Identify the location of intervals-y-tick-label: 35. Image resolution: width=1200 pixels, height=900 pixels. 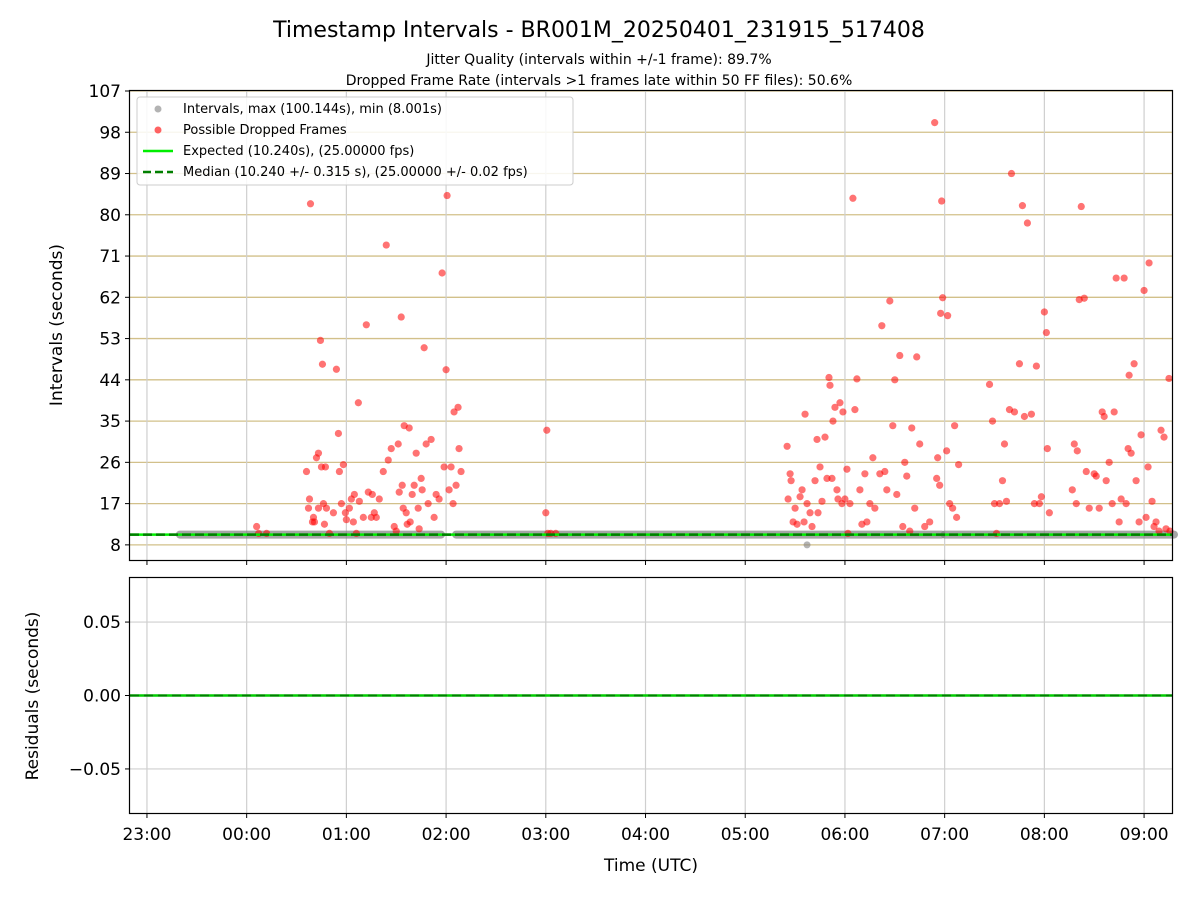
(110, 422).